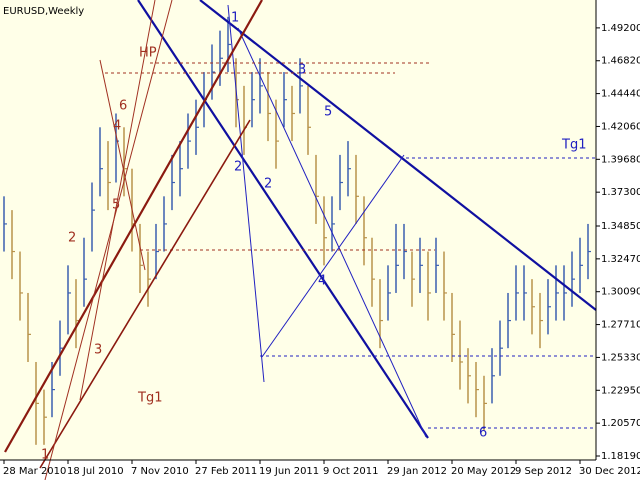 This screenshot has width=640, height=480. Describe the element at coordinates (350, 471) in the screenshot. I see `x-tick-label: 9 Oct 2011` at that location.